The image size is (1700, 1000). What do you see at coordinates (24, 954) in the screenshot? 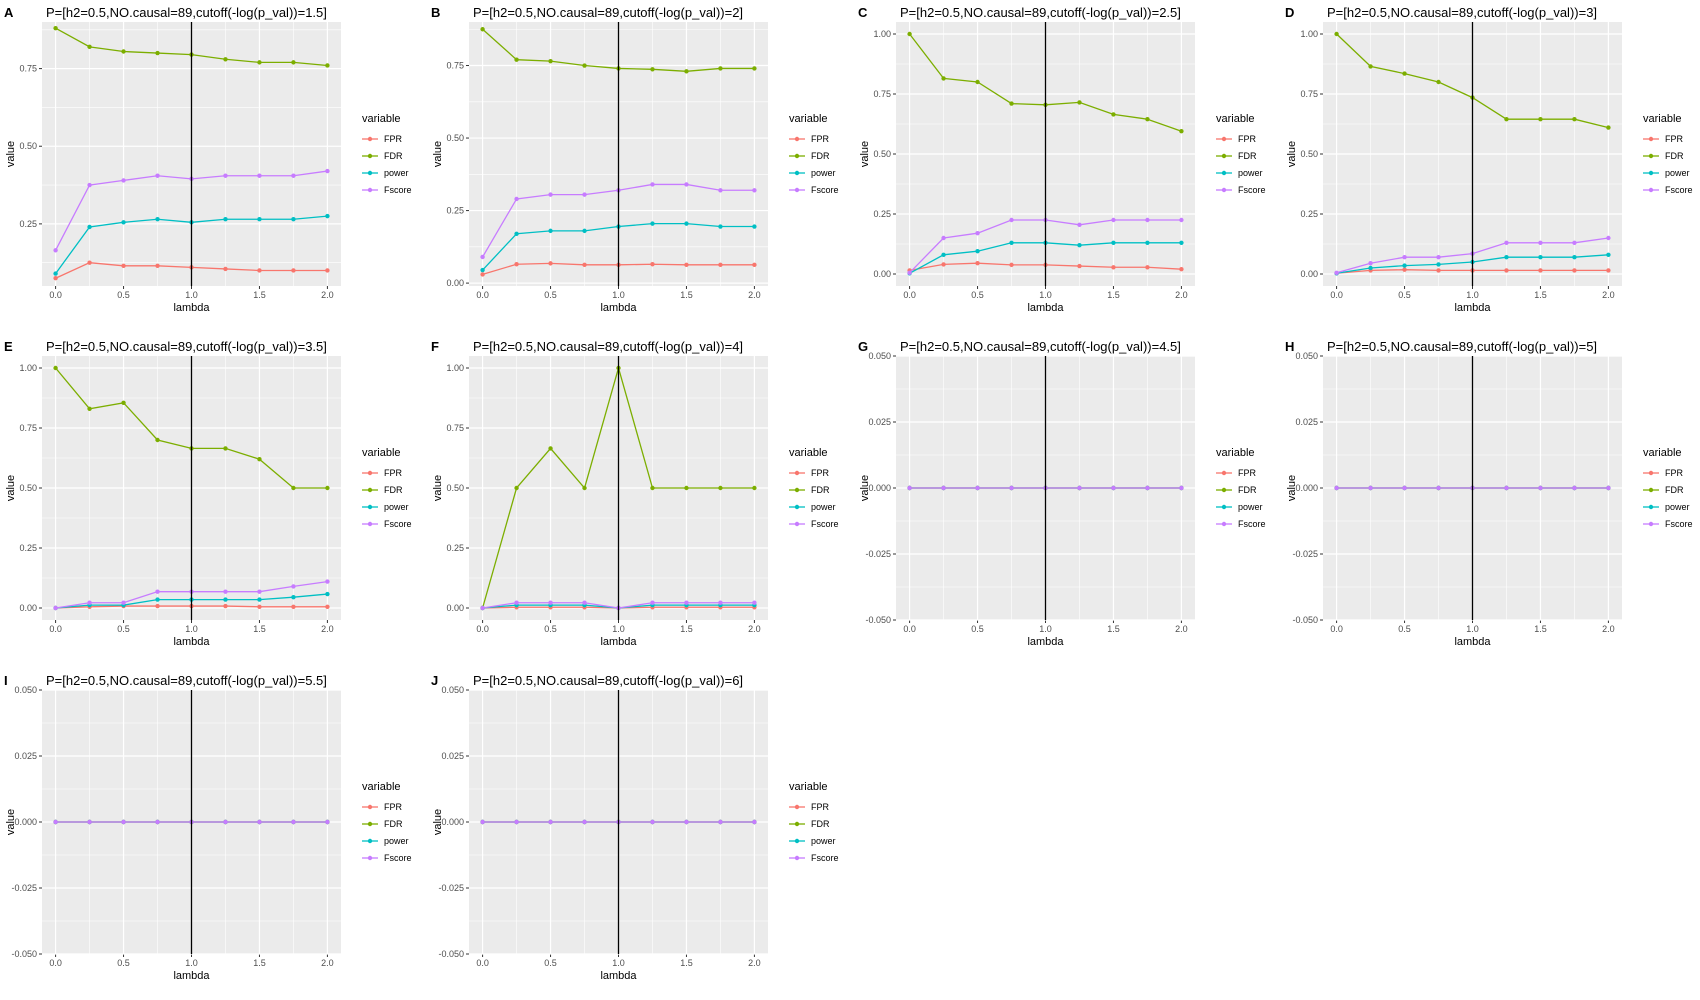
I see `y-tick-label: -0.050` at bounding box center [24, 954].